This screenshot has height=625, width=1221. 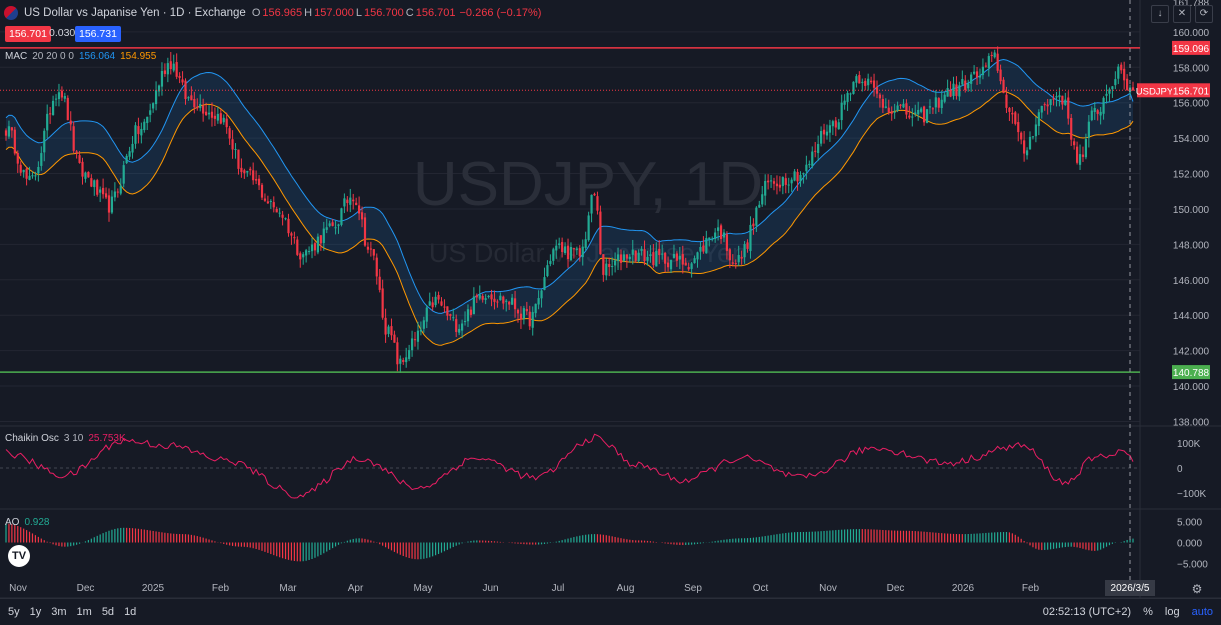 I want to click on bottom-right-controls: 02:52:13 (UTC+2) % log auto, so click(x=1128, y=612).